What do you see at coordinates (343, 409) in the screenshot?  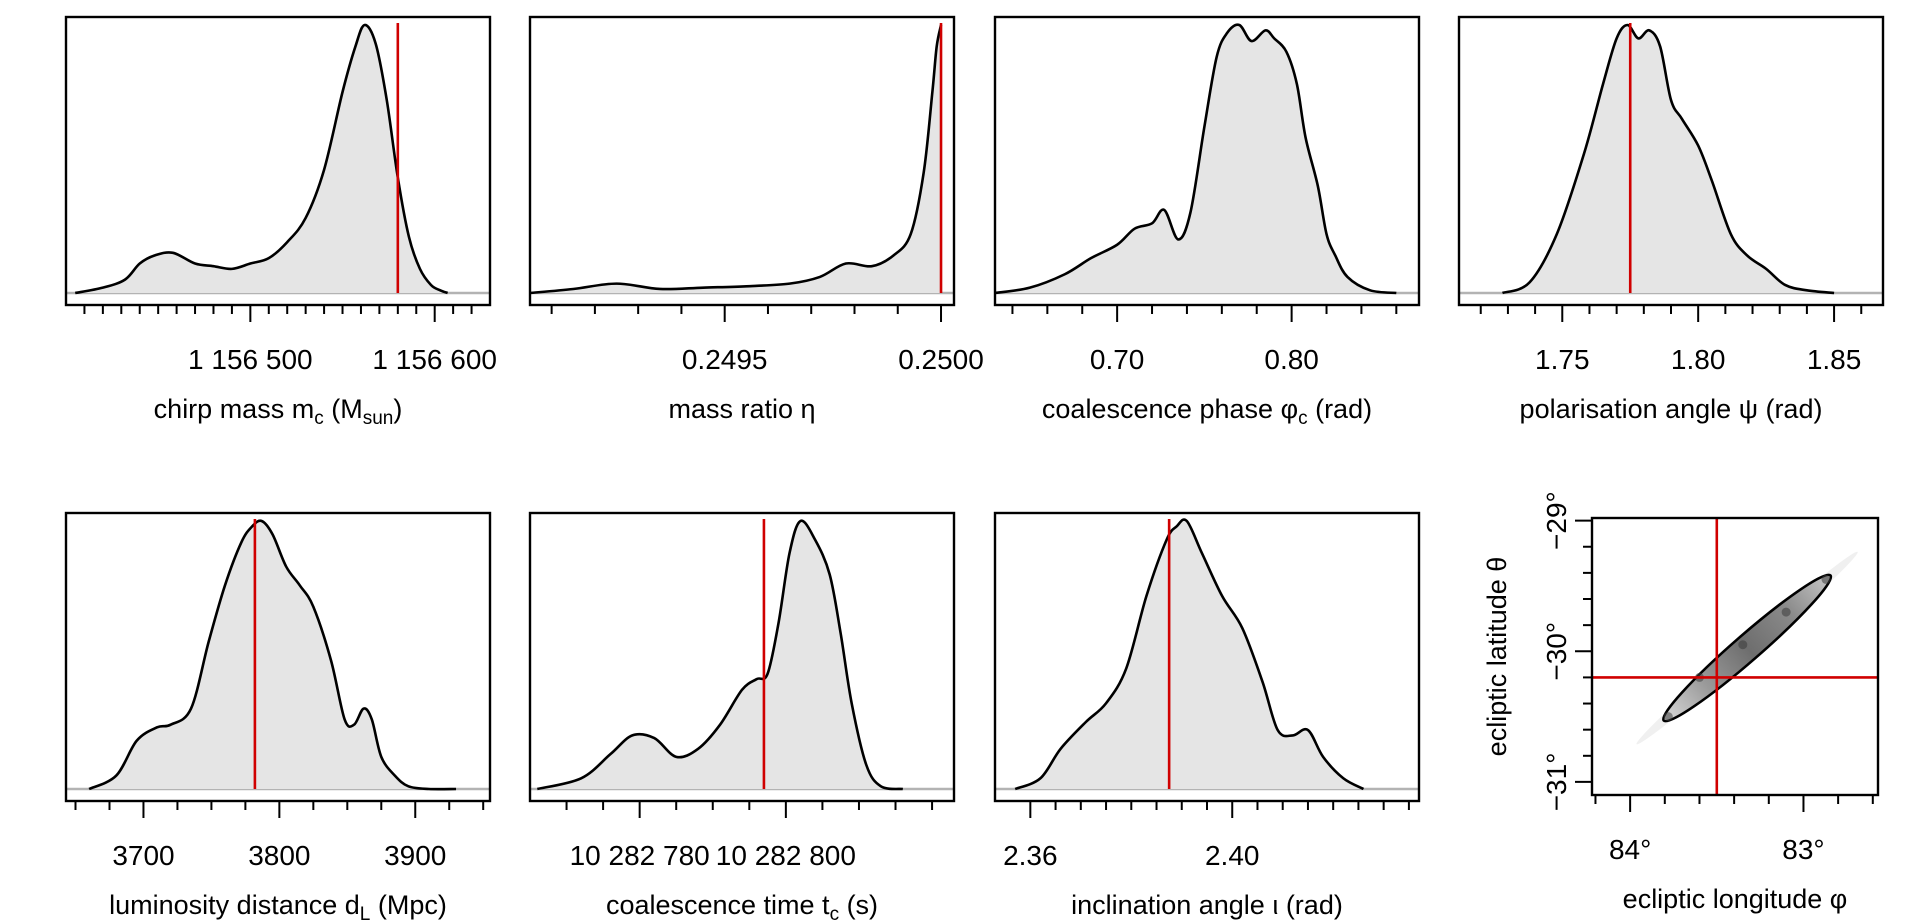 I see `x-axis-title-rest: (M` at bounding box center [343, 409].